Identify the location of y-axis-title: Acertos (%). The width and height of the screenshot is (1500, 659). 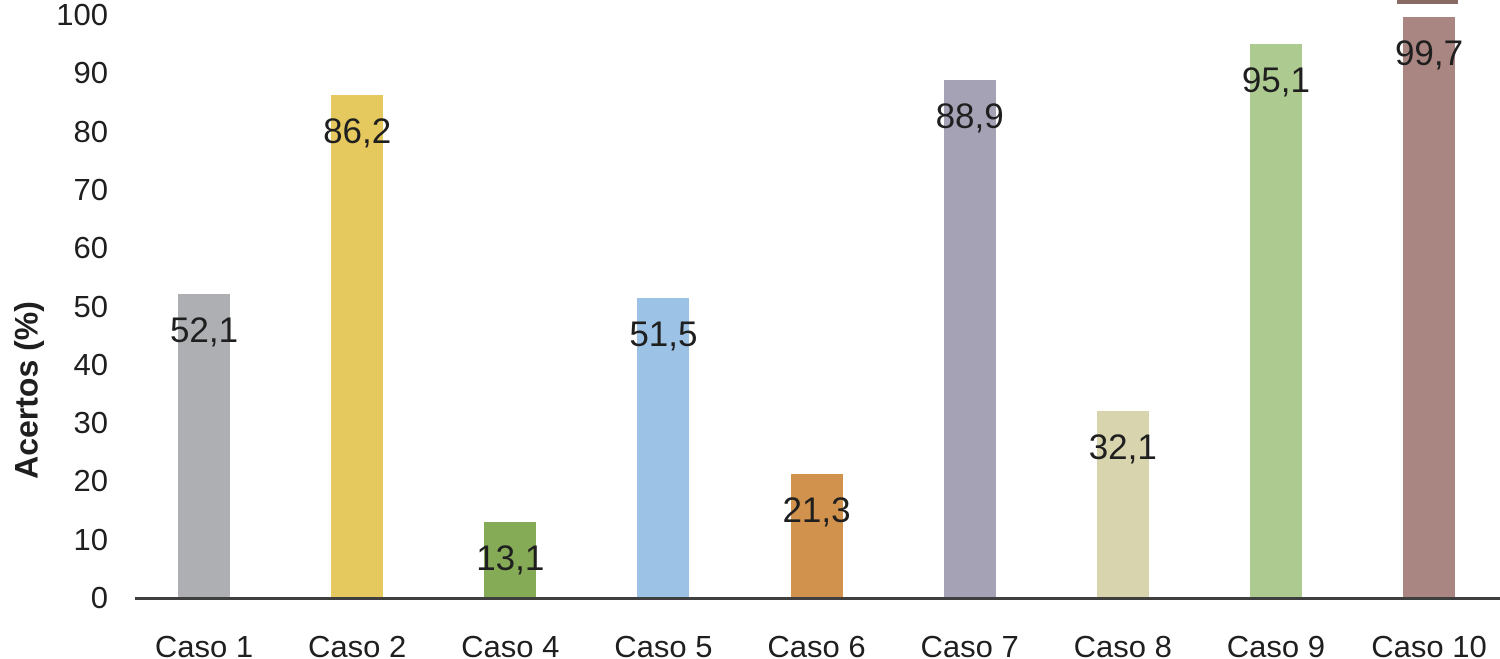
(26, 390).